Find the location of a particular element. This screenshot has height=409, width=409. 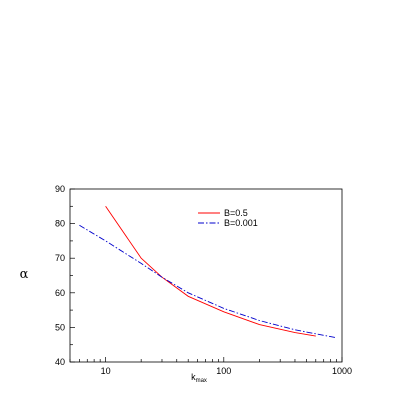

y-tick-label: 70 is located at coordinates (60, 258).